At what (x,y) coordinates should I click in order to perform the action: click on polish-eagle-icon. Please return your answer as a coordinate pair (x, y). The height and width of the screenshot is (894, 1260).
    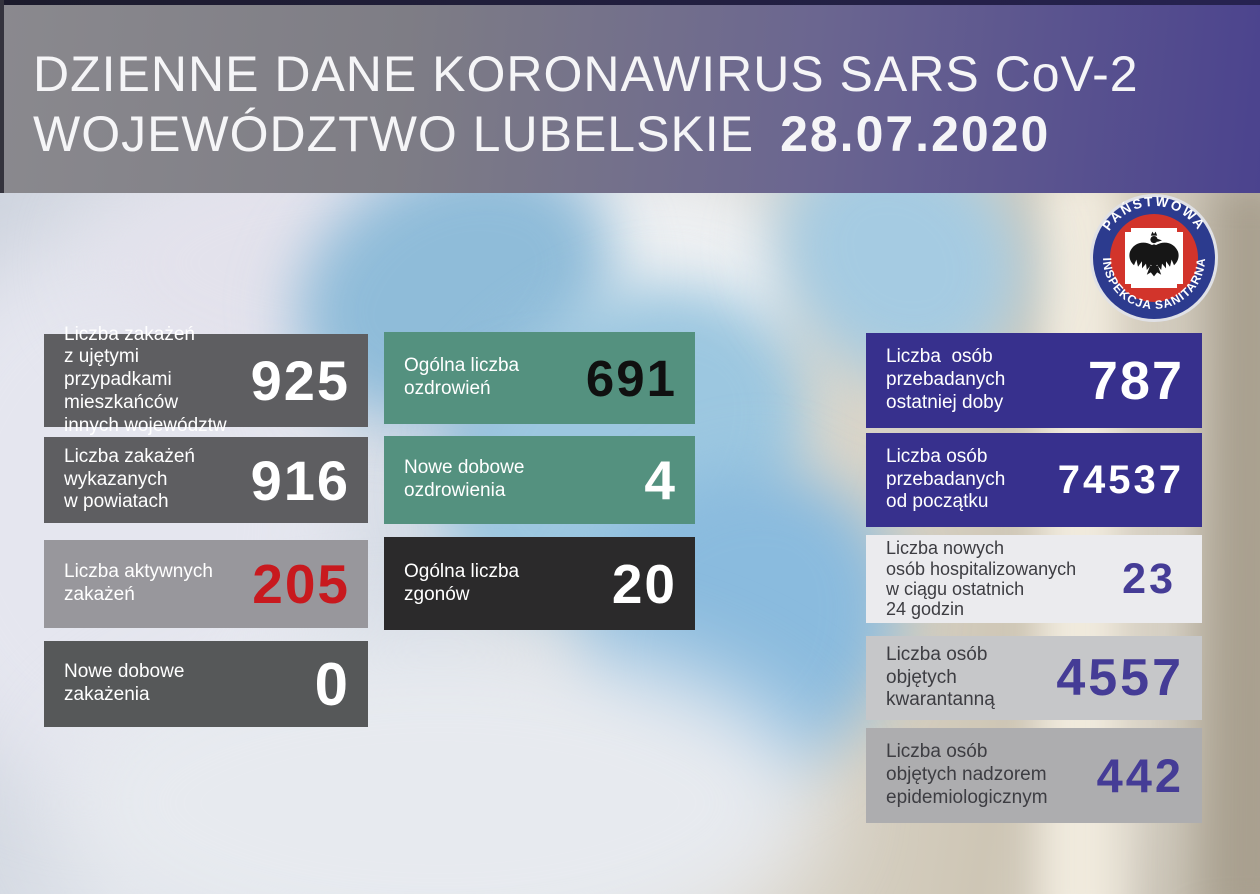
    Looking at the image, I should click on (1154, 254).